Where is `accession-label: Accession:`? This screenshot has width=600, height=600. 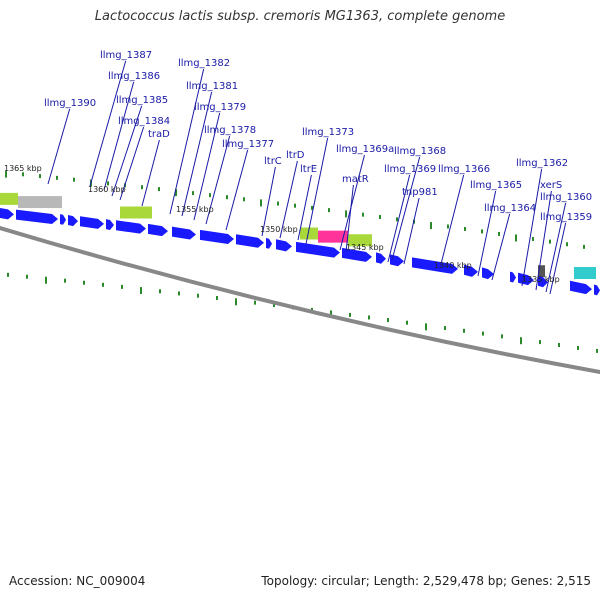 accession-label: Accession: is located at coordinates (41, 581).